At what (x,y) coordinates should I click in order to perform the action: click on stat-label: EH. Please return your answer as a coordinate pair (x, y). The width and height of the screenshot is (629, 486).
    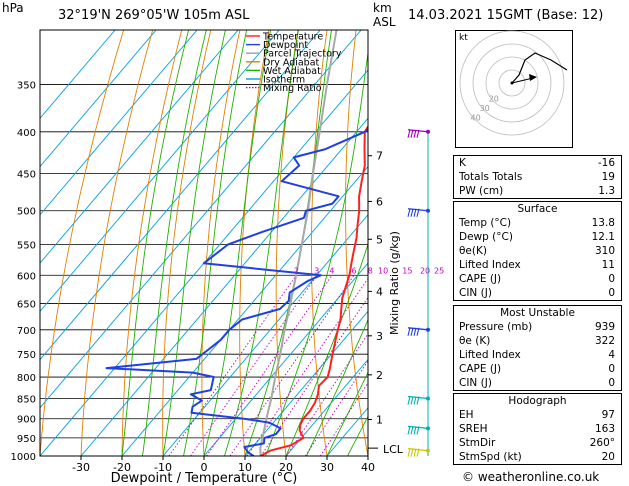
    Looking at the image, I should click on (466, 415).